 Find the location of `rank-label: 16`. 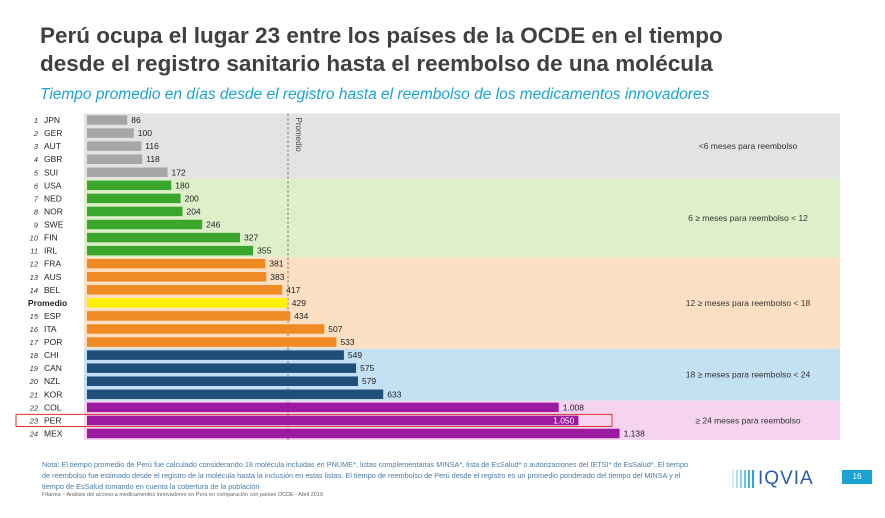

rank-label: 16 is located at coordinates (34, 329).